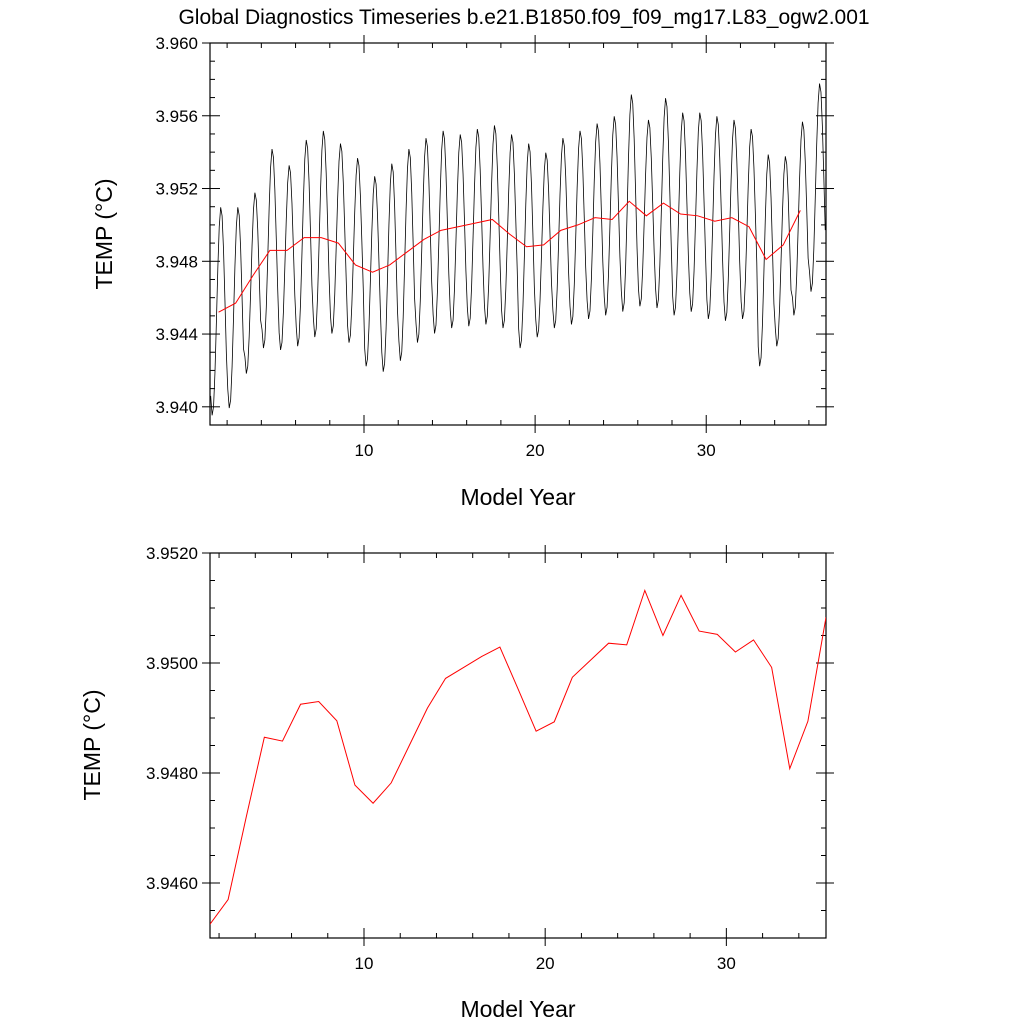  Describe the element at coordinates (509, 256) in the screenshot. I see `annual-temp-line` at that location.